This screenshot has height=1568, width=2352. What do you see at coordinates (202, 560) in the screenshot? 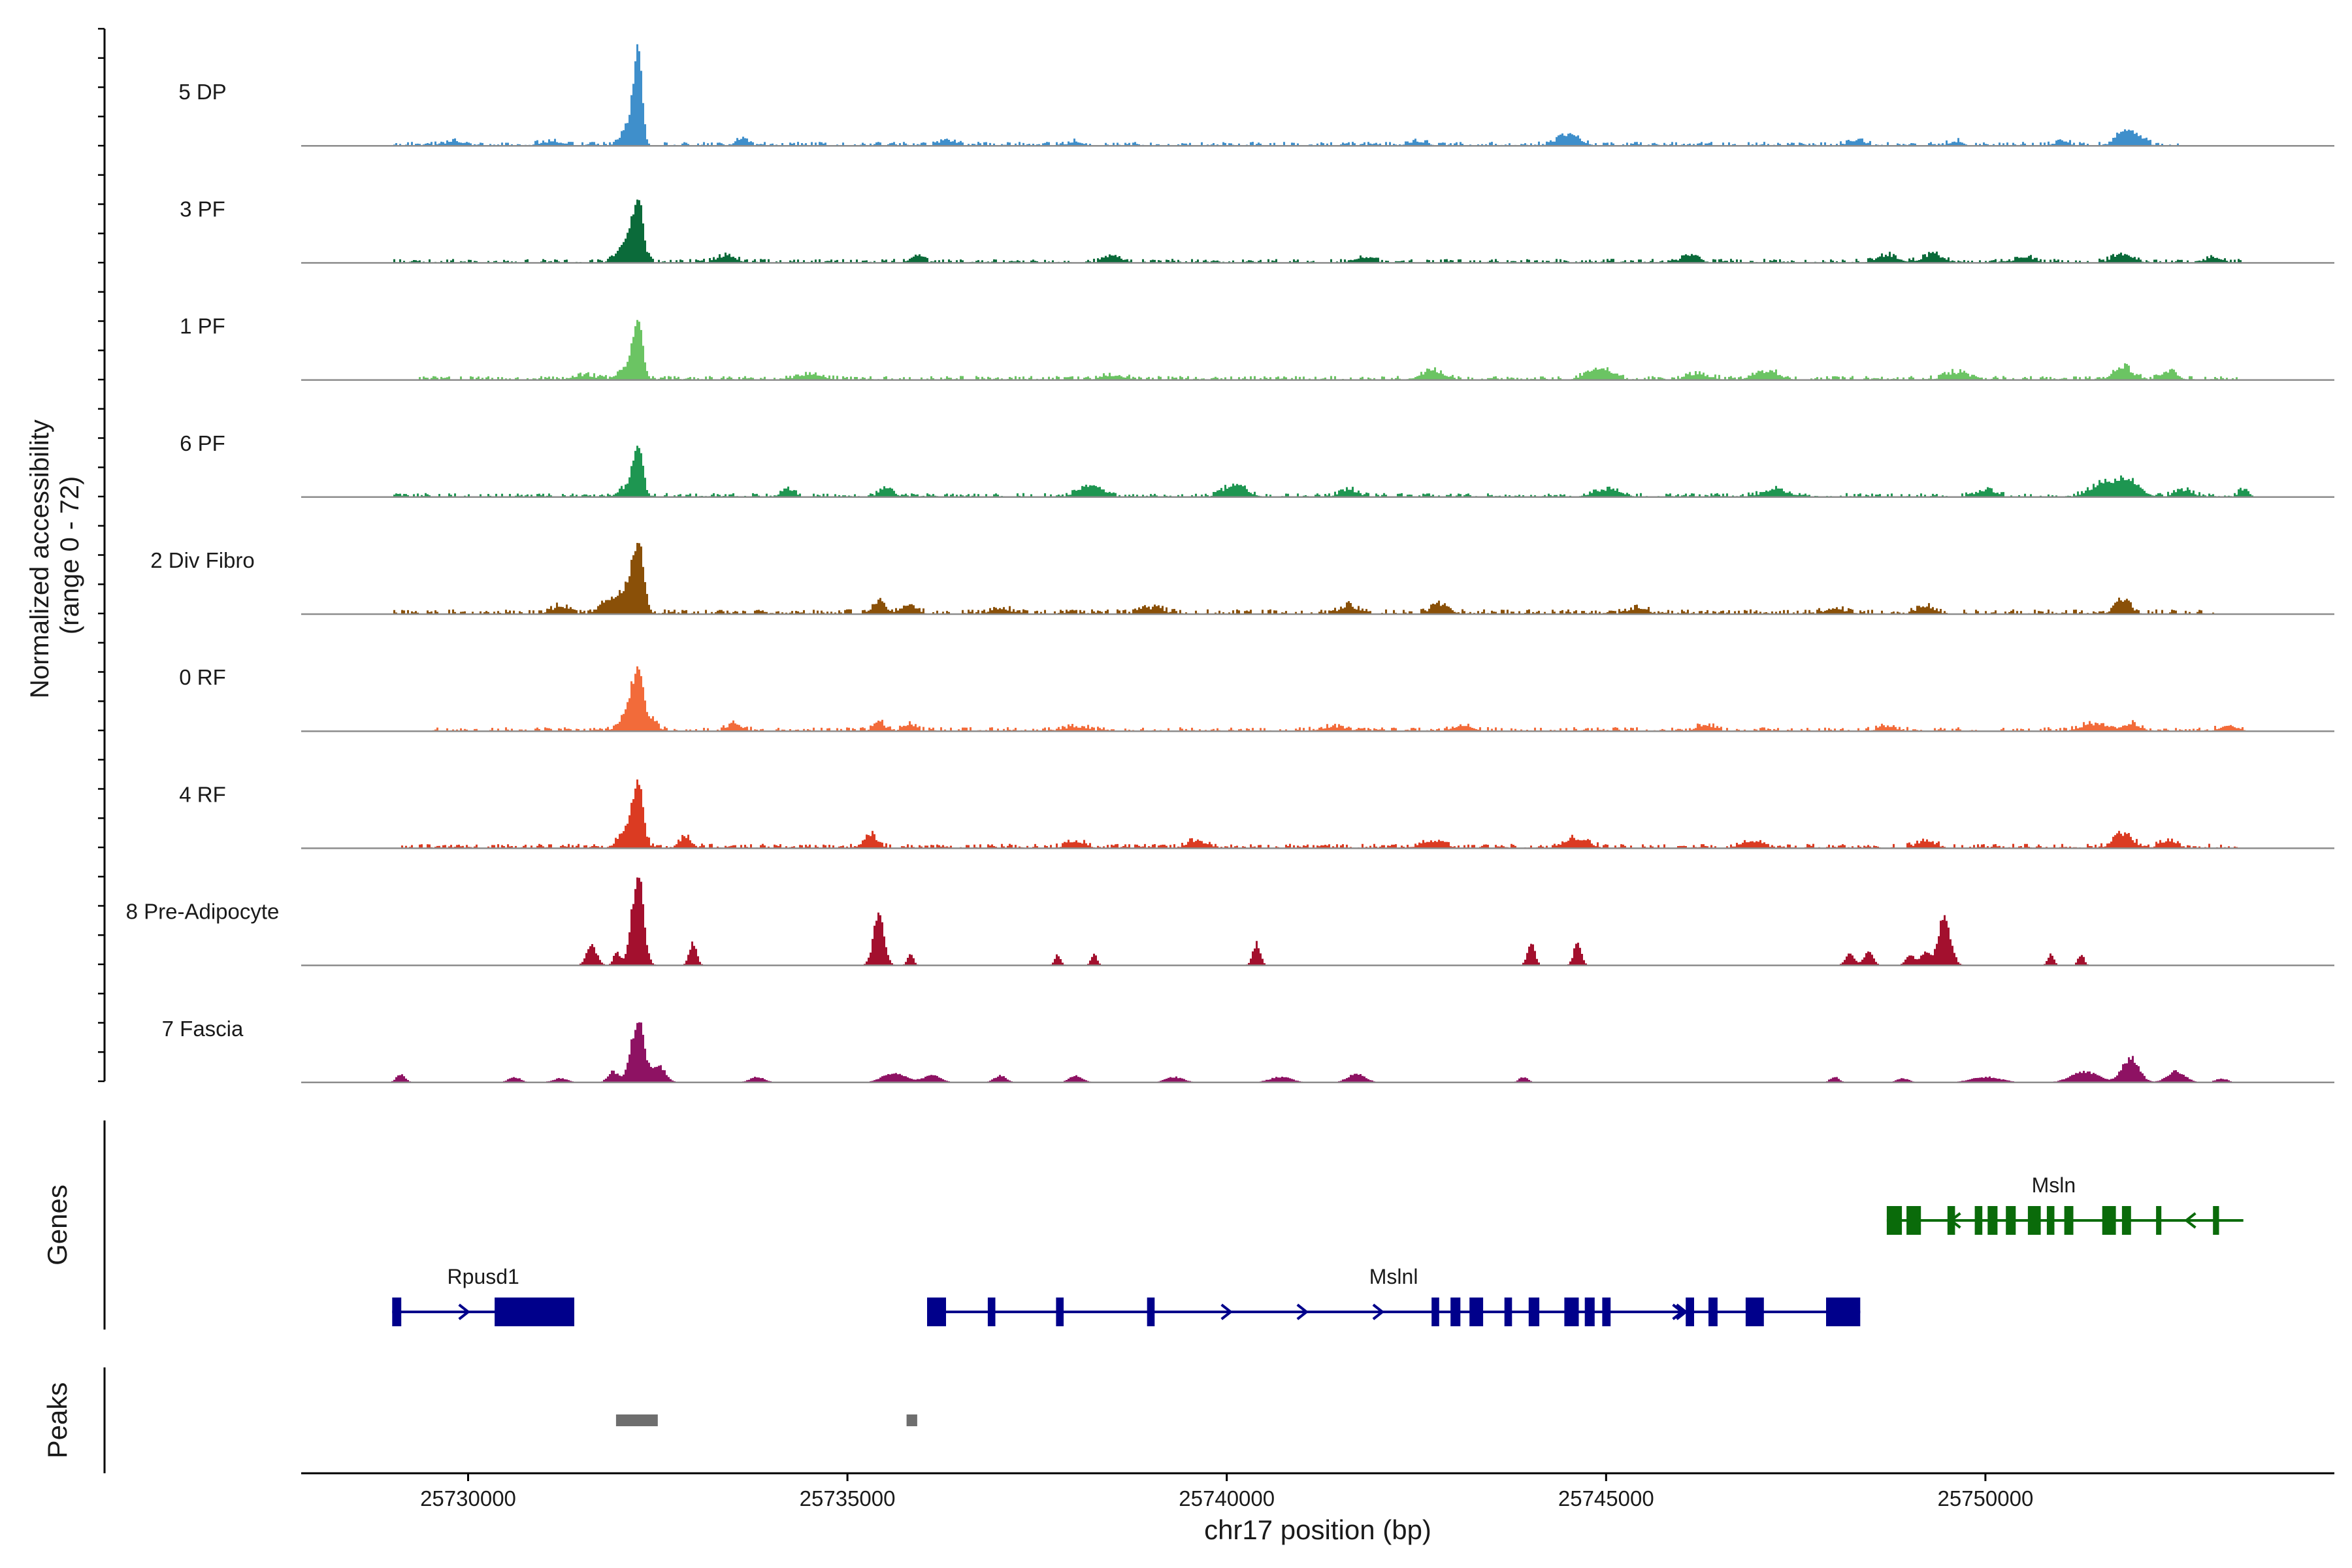
I see `track-label: 2 Div Fibro` at bounding box center [202, 560].